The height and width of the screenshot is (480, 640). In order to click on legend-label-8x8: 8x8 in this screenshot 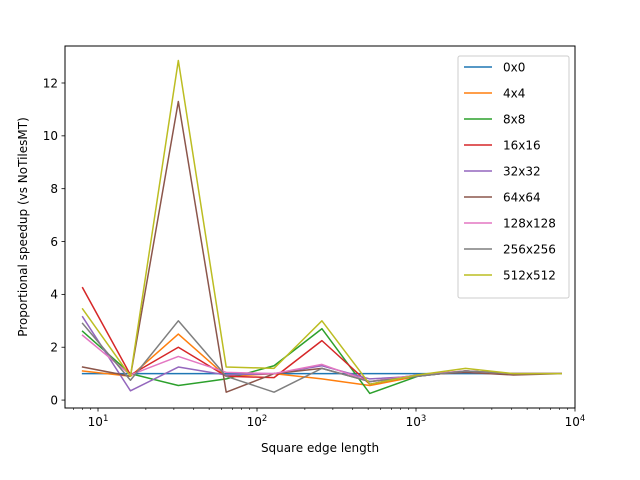, I will do `click(514, 119)`.